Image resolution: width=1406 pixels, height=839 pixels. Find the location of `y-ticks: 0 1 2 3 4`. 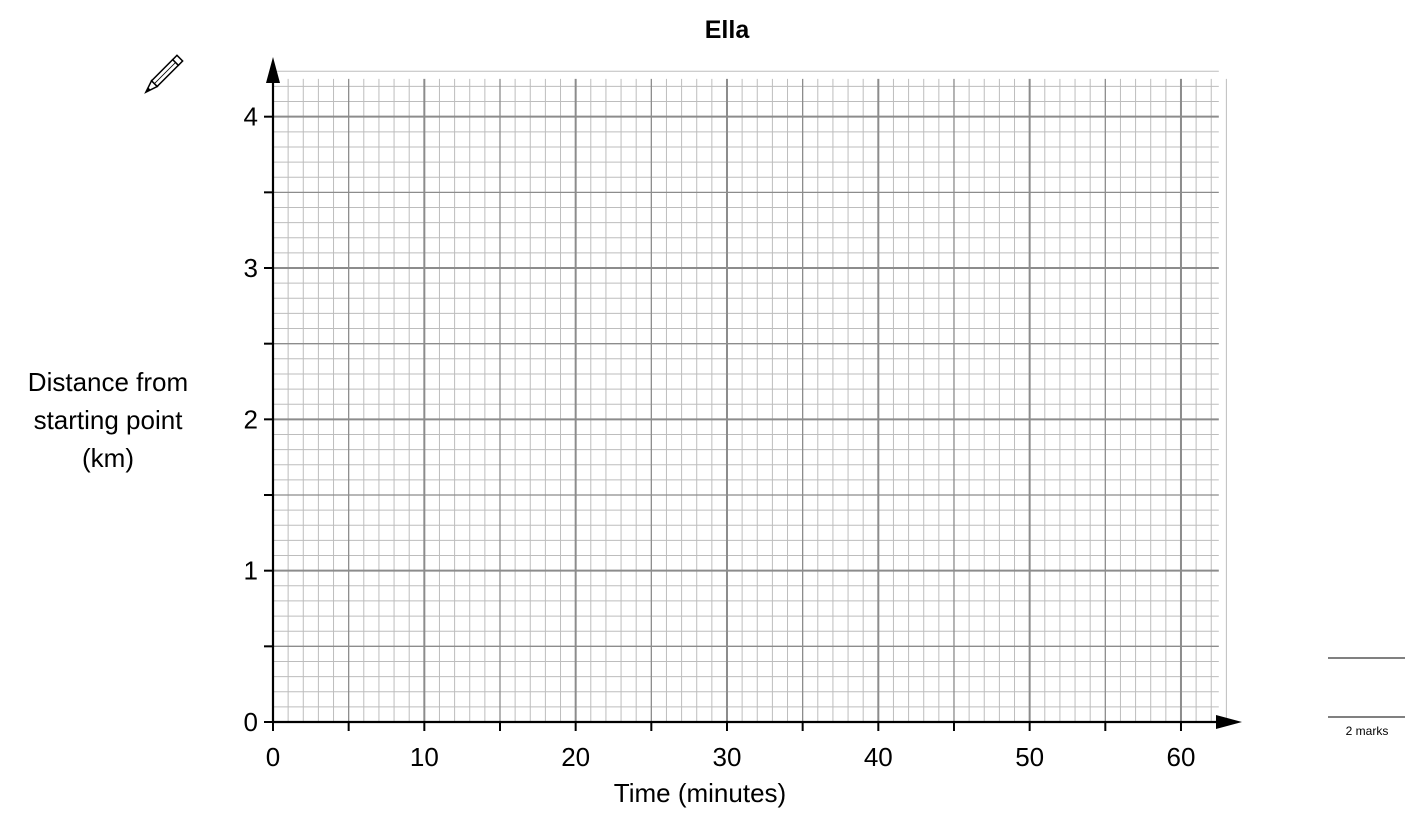

y-ticks: 0 1 2 3 4 is located at coordinates (258, 419).